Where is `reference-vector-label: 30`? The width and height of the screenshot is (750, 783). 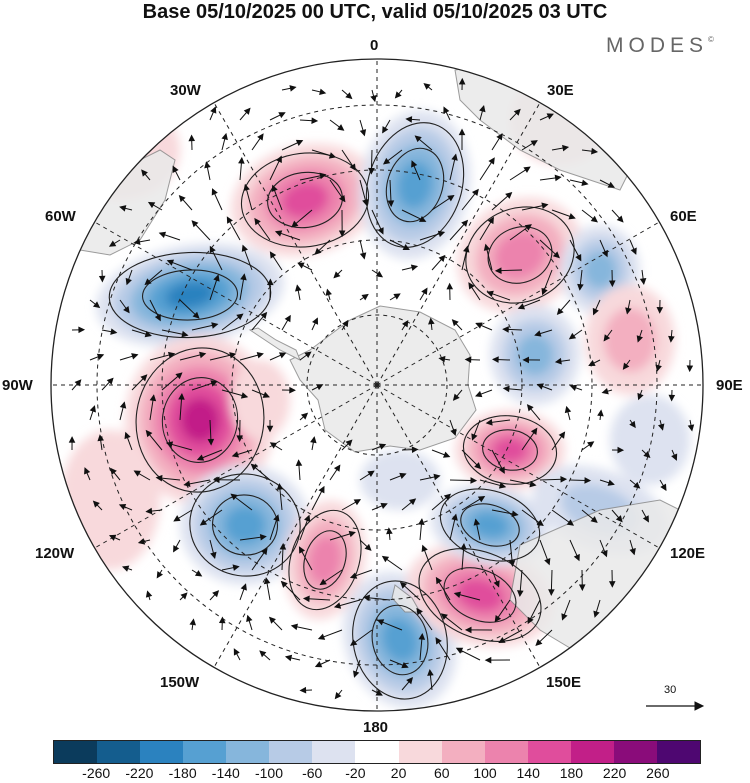 reference-vector-label: 30 is located at coordinates (670, 690).